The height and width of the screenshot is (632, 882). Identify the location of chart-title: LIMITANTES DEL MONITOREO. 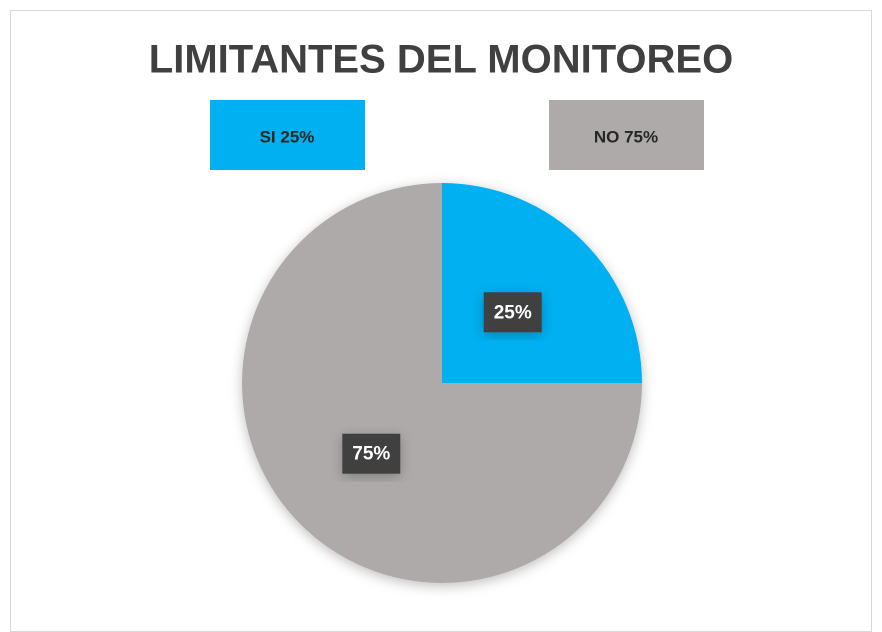
(441, 60).